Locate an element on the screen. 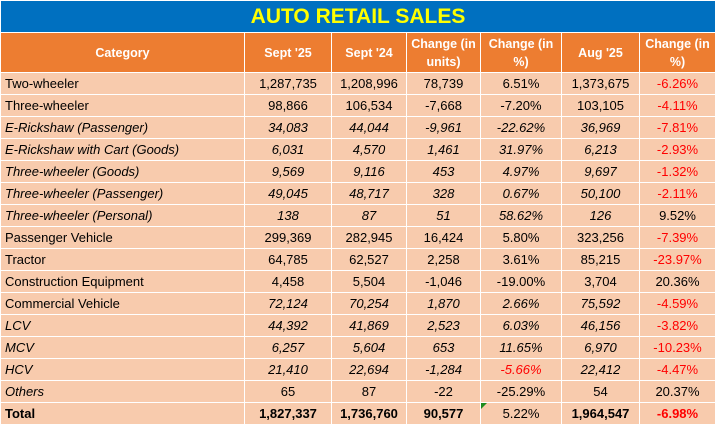 Image resolution: width=715 pixels, height=425 pixels. value-cell: 65 is located at coordinates (288, 392).